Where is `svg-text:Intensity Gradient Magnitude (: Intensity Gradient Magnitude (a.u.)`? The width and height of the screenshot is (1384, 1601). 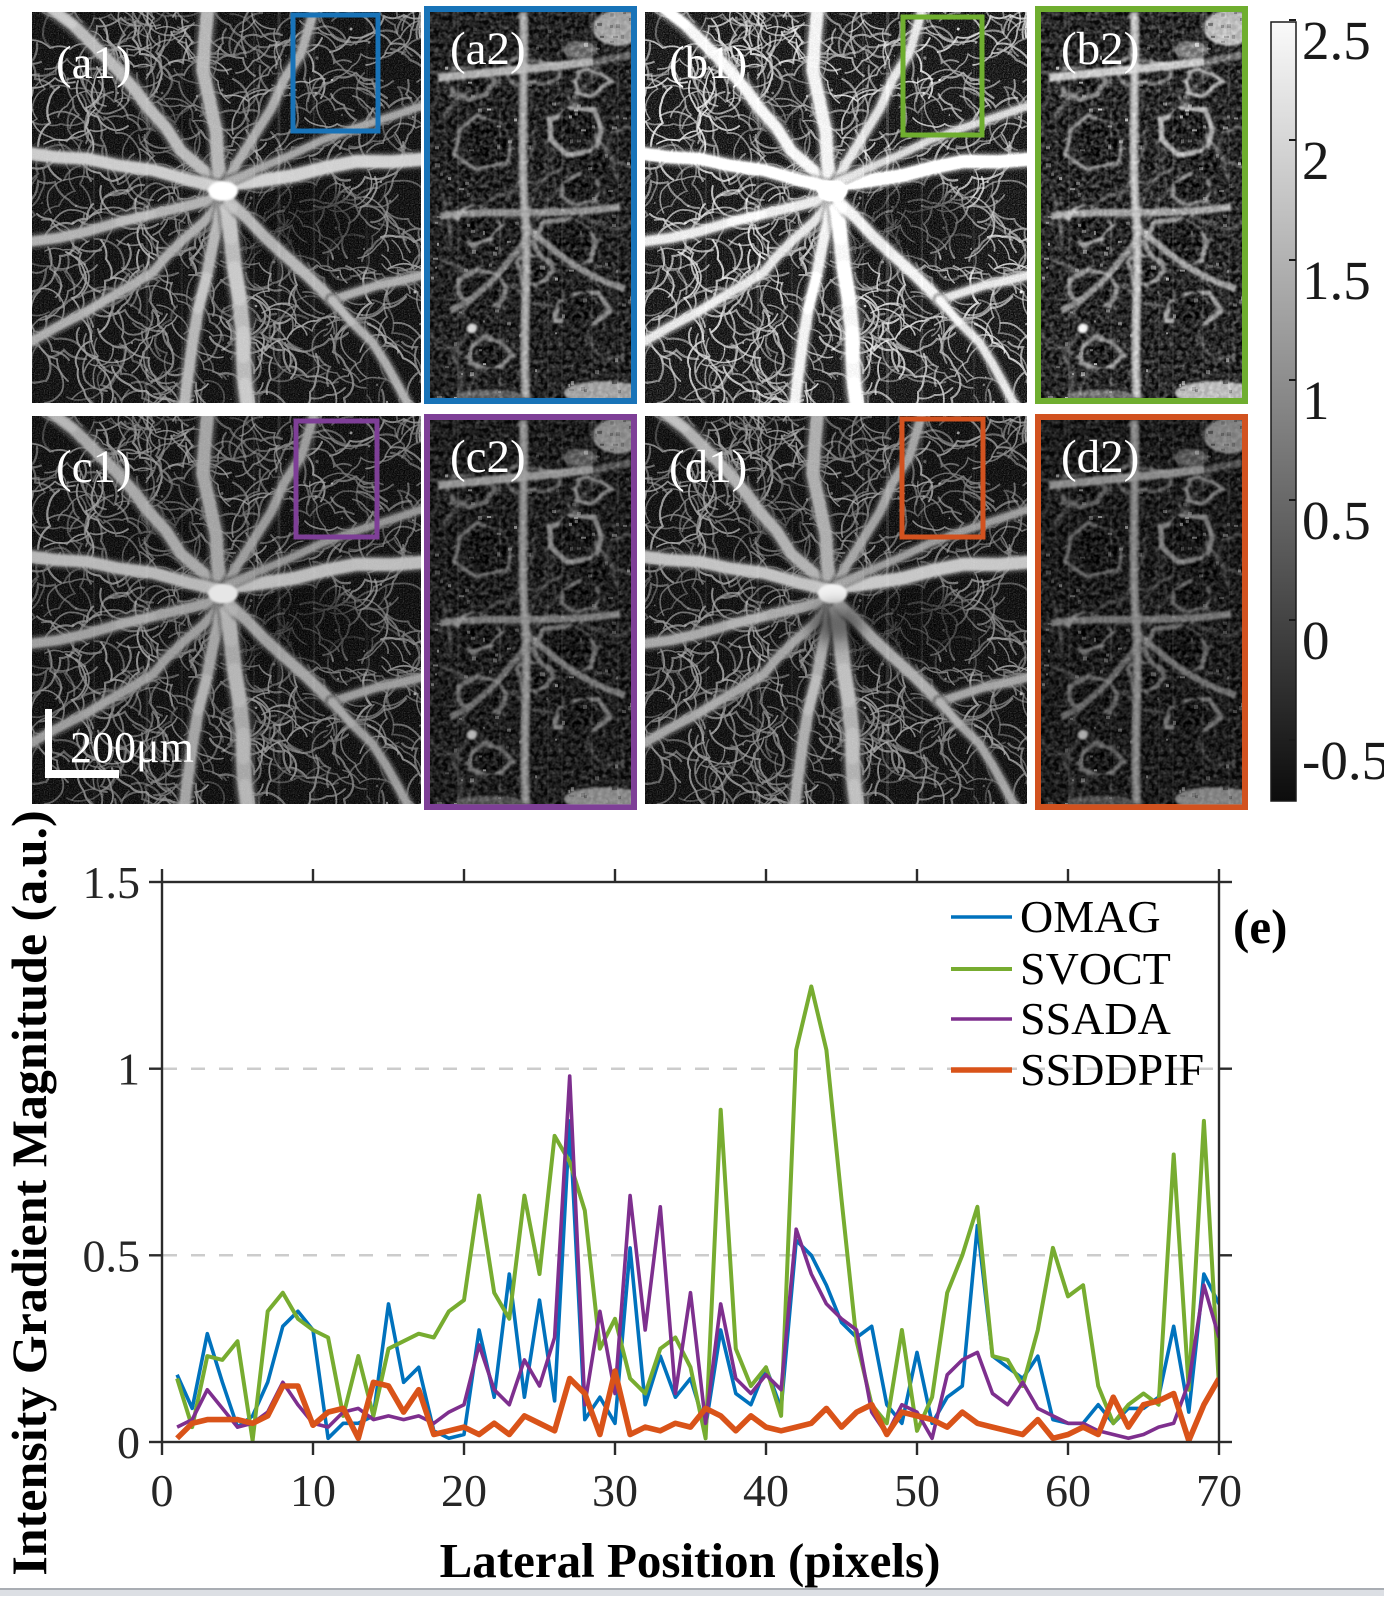 svg-text:Intensity Gradient Magnitude (: Intensity Gradient Magnitude (a.u.) is located at coordinates (29, 1192).